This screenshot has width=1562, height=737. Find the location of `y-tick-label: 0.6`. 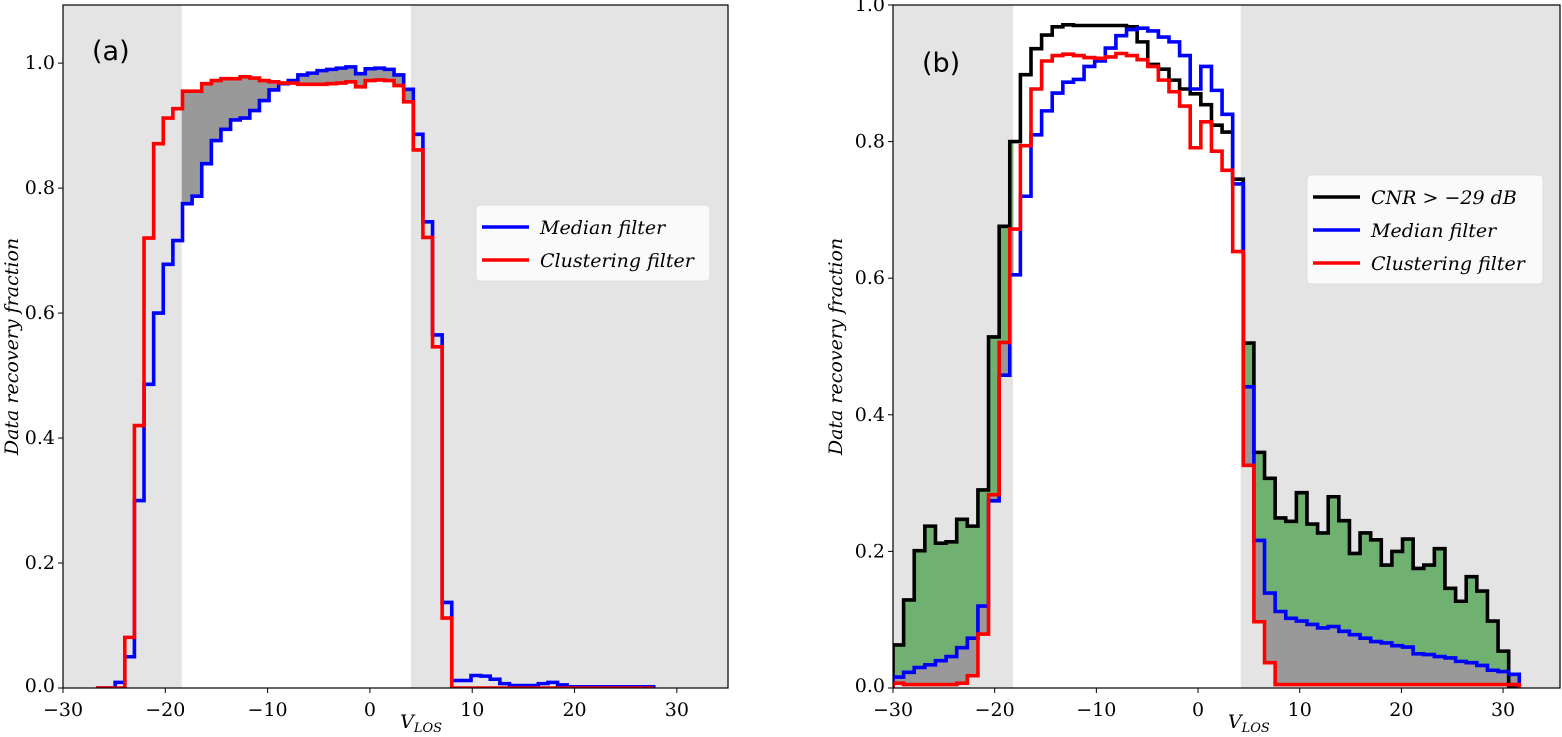

y-tick-label: 0.6 is located at coordinates (40, 313).